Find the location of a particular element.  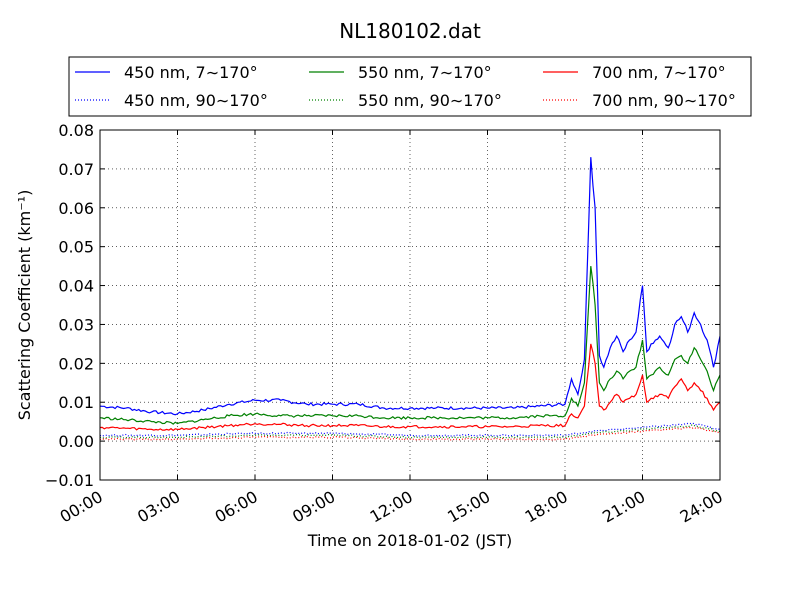

legend-box is located at coordinates (410, 86).